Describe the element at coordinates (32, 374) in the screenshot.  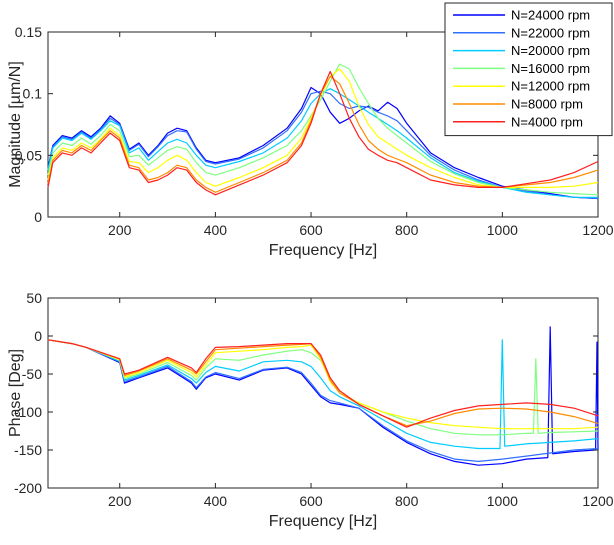
I see `phase-y-tick-label: -50` at that location.